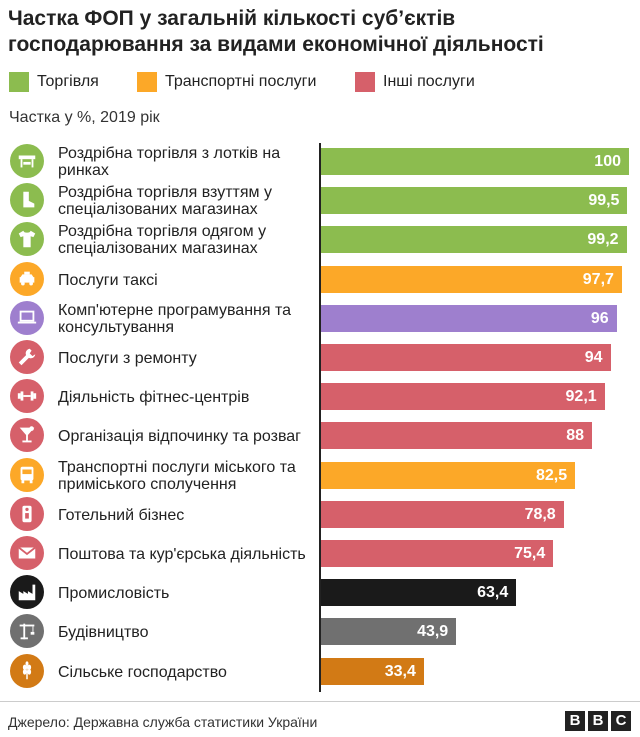 The height and width of the screenshot is (737, 640). Describe the element at coordinates (27, 435) in the screenshot. I see `cocktail-icon` at that location.